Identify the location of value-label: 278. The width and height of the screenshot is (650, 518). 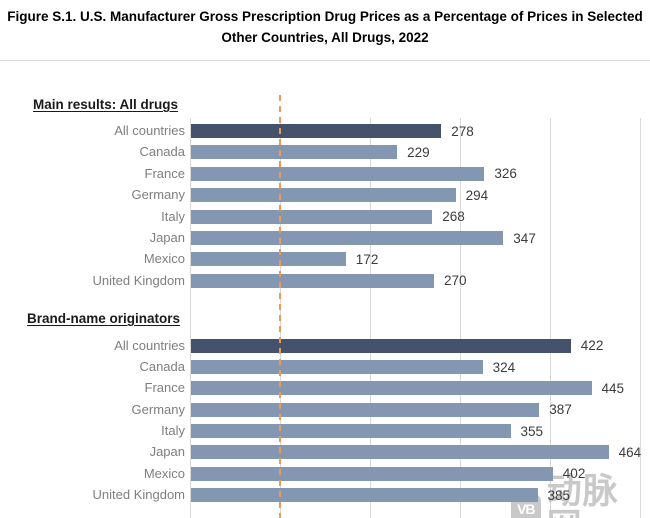
(462, 131).